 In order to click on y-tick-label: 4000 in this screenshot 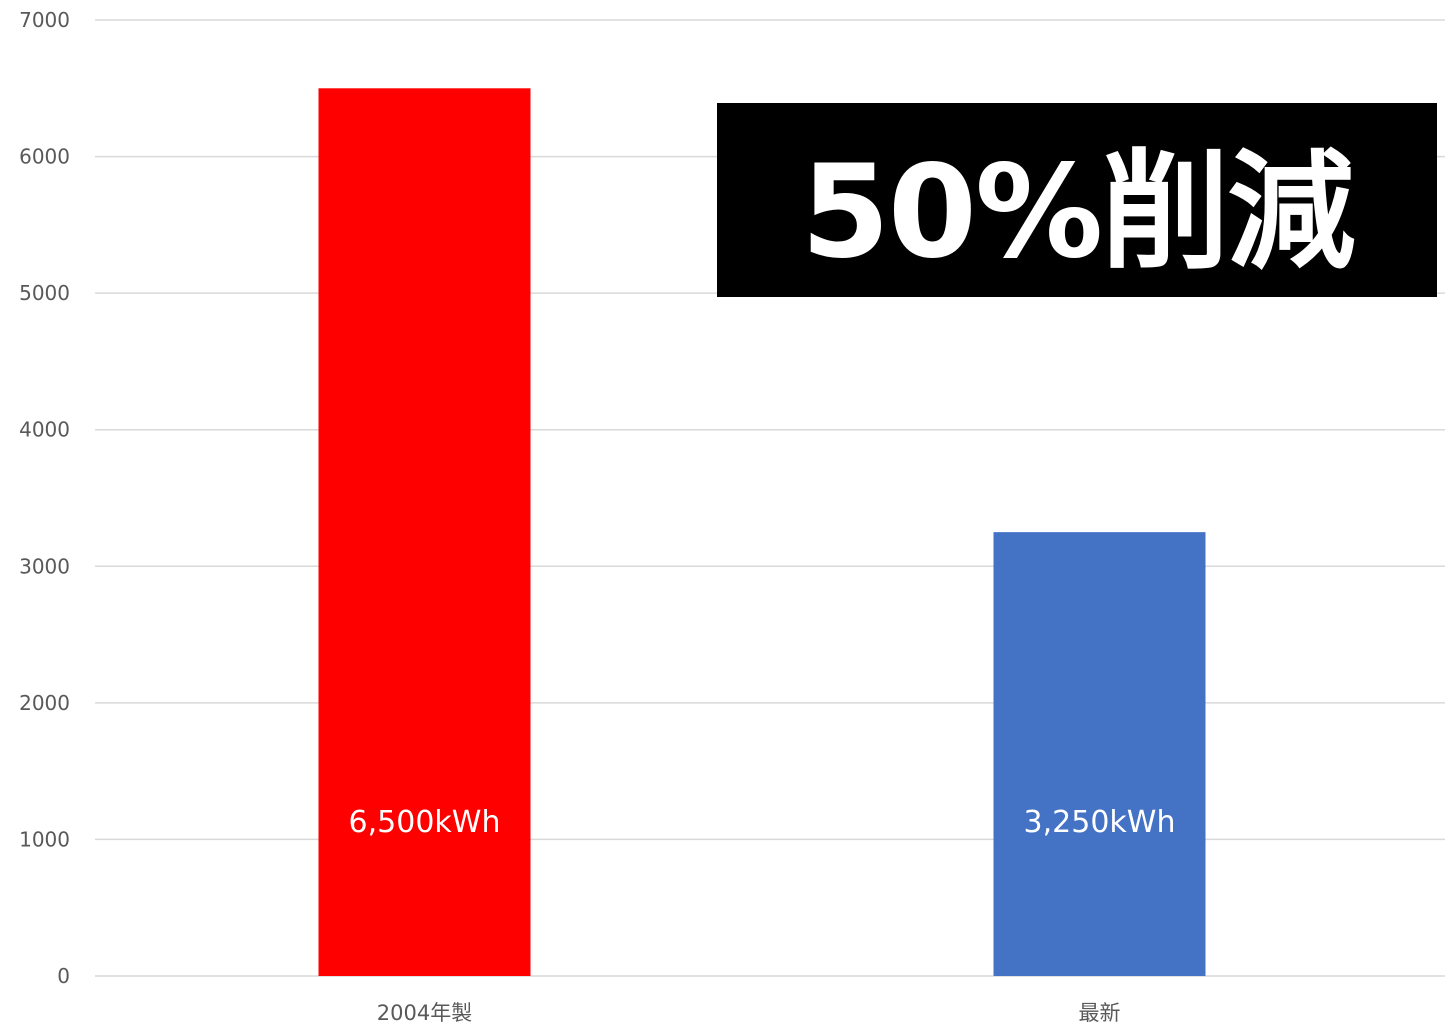, I will do `click(44, 430)`.